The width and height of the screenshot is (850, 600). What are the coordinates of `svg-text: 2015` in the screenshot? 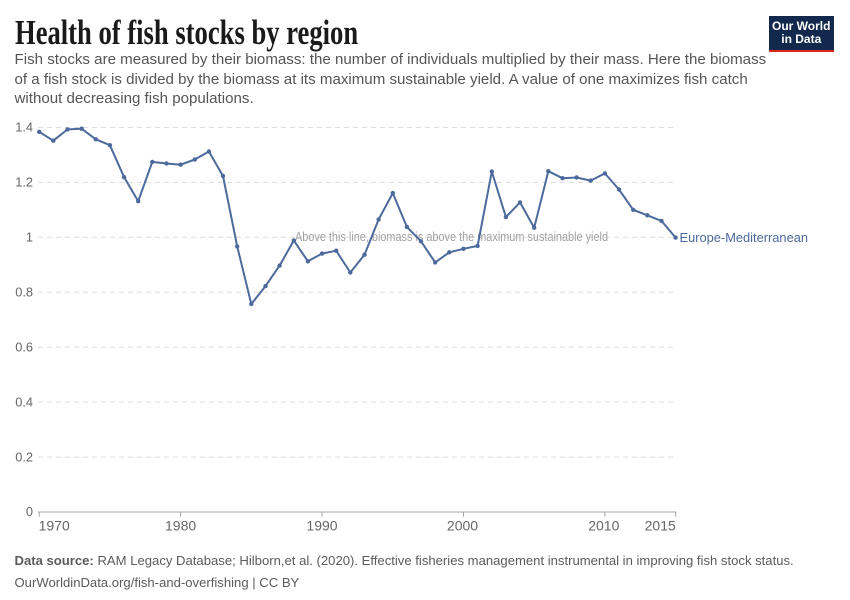 It's located at (660, 525).